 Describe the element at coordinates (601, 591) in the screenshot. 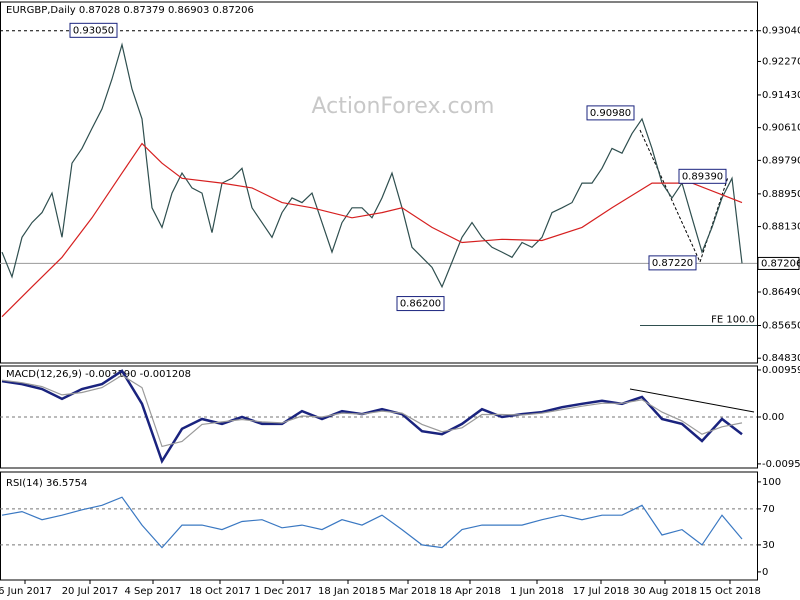

I see `x-tick-label: 17 Jul 2018` at that location.